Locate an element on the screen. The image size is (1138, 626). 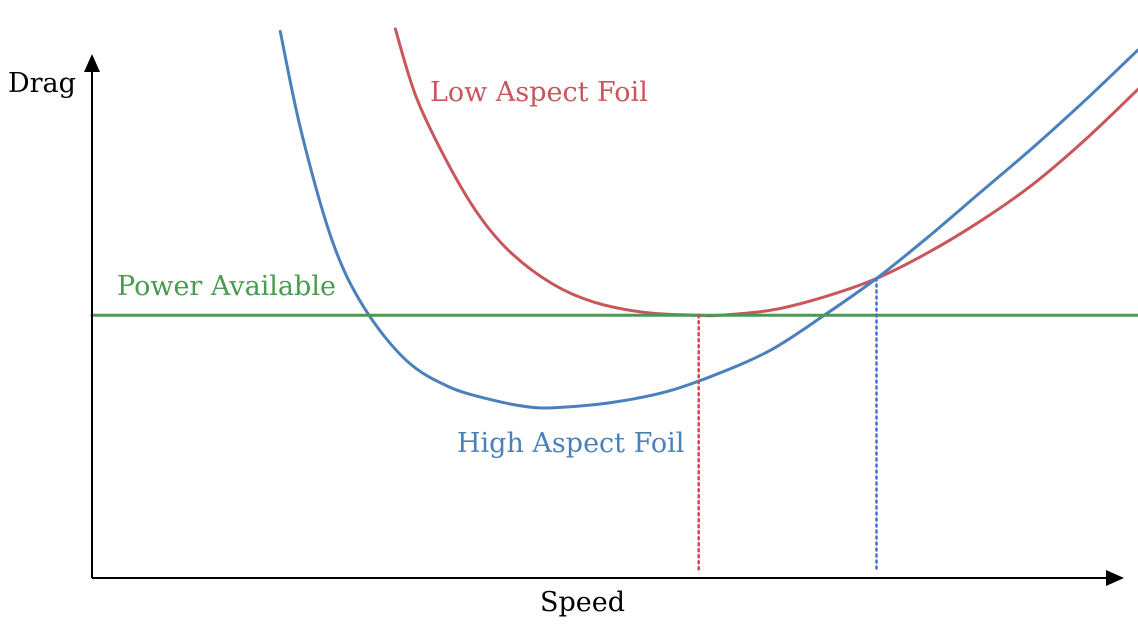
high-aspect-label: High Aspect Foil is located at coordinates (570, 443).